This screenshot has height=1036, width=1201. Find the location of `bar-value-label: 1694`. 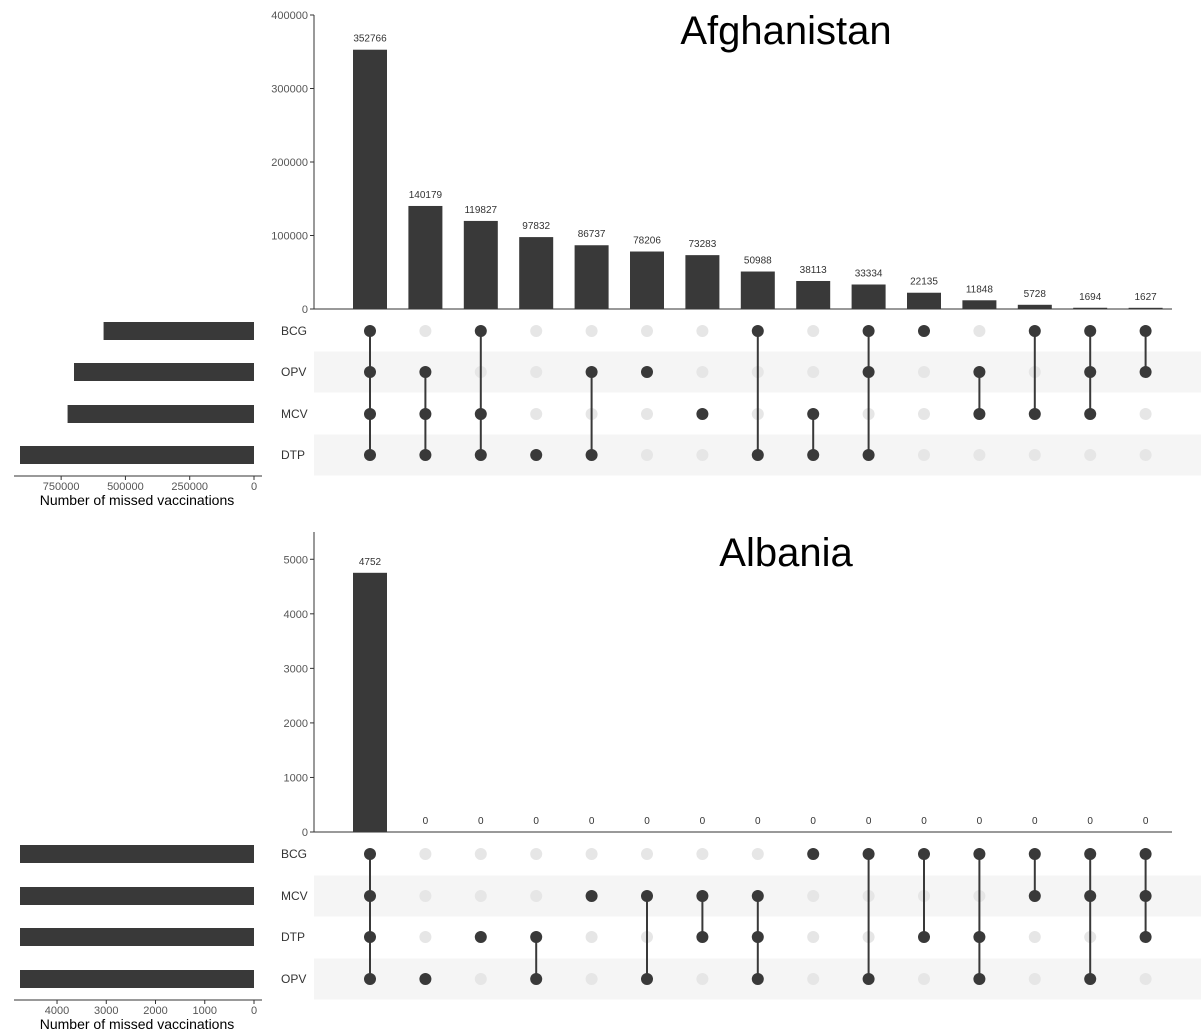

bar-value-label: 1694 is located at coordinates (1090, 297).